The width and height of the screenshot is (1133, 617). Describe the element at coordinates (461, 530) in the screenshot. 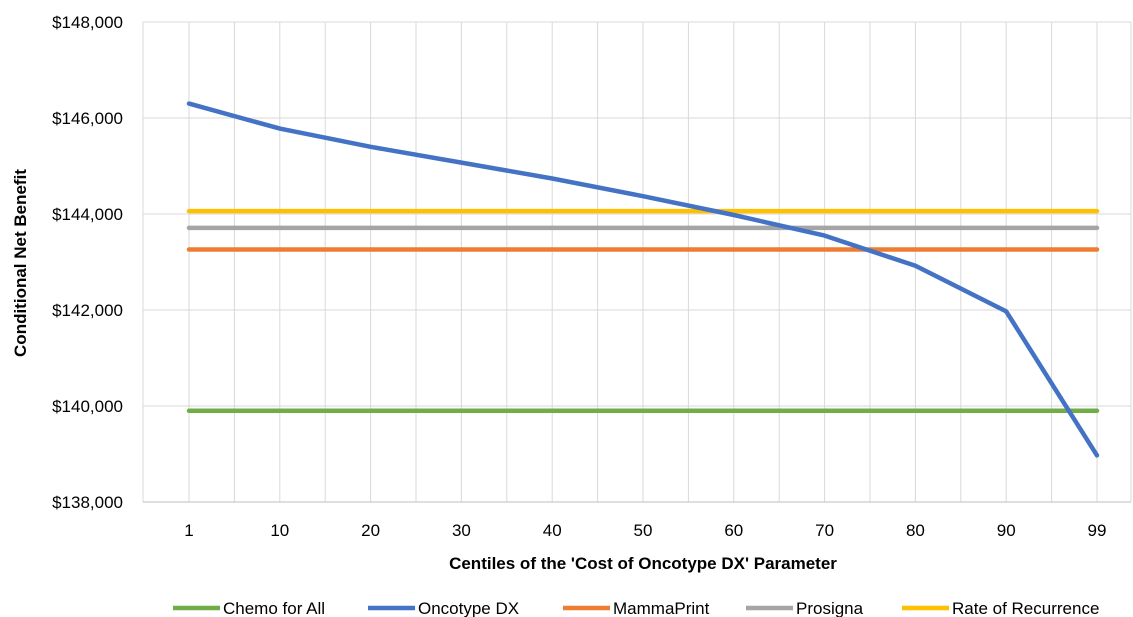

I see `x-tick-label: 30` at that location.